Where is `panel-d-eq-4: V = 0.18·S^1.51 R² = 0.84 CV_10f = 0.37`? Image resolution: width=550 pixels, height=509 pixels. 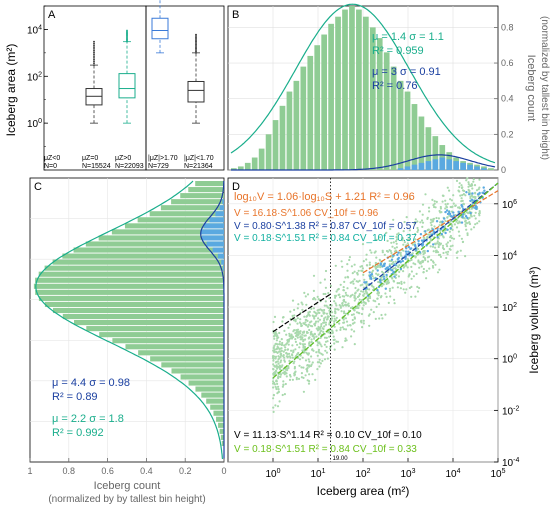 panel-d-eq-4: V = 0.18·S^1.51 R² = 0.84 CV_10f = 0.37 is located at coordinates (325, 238).